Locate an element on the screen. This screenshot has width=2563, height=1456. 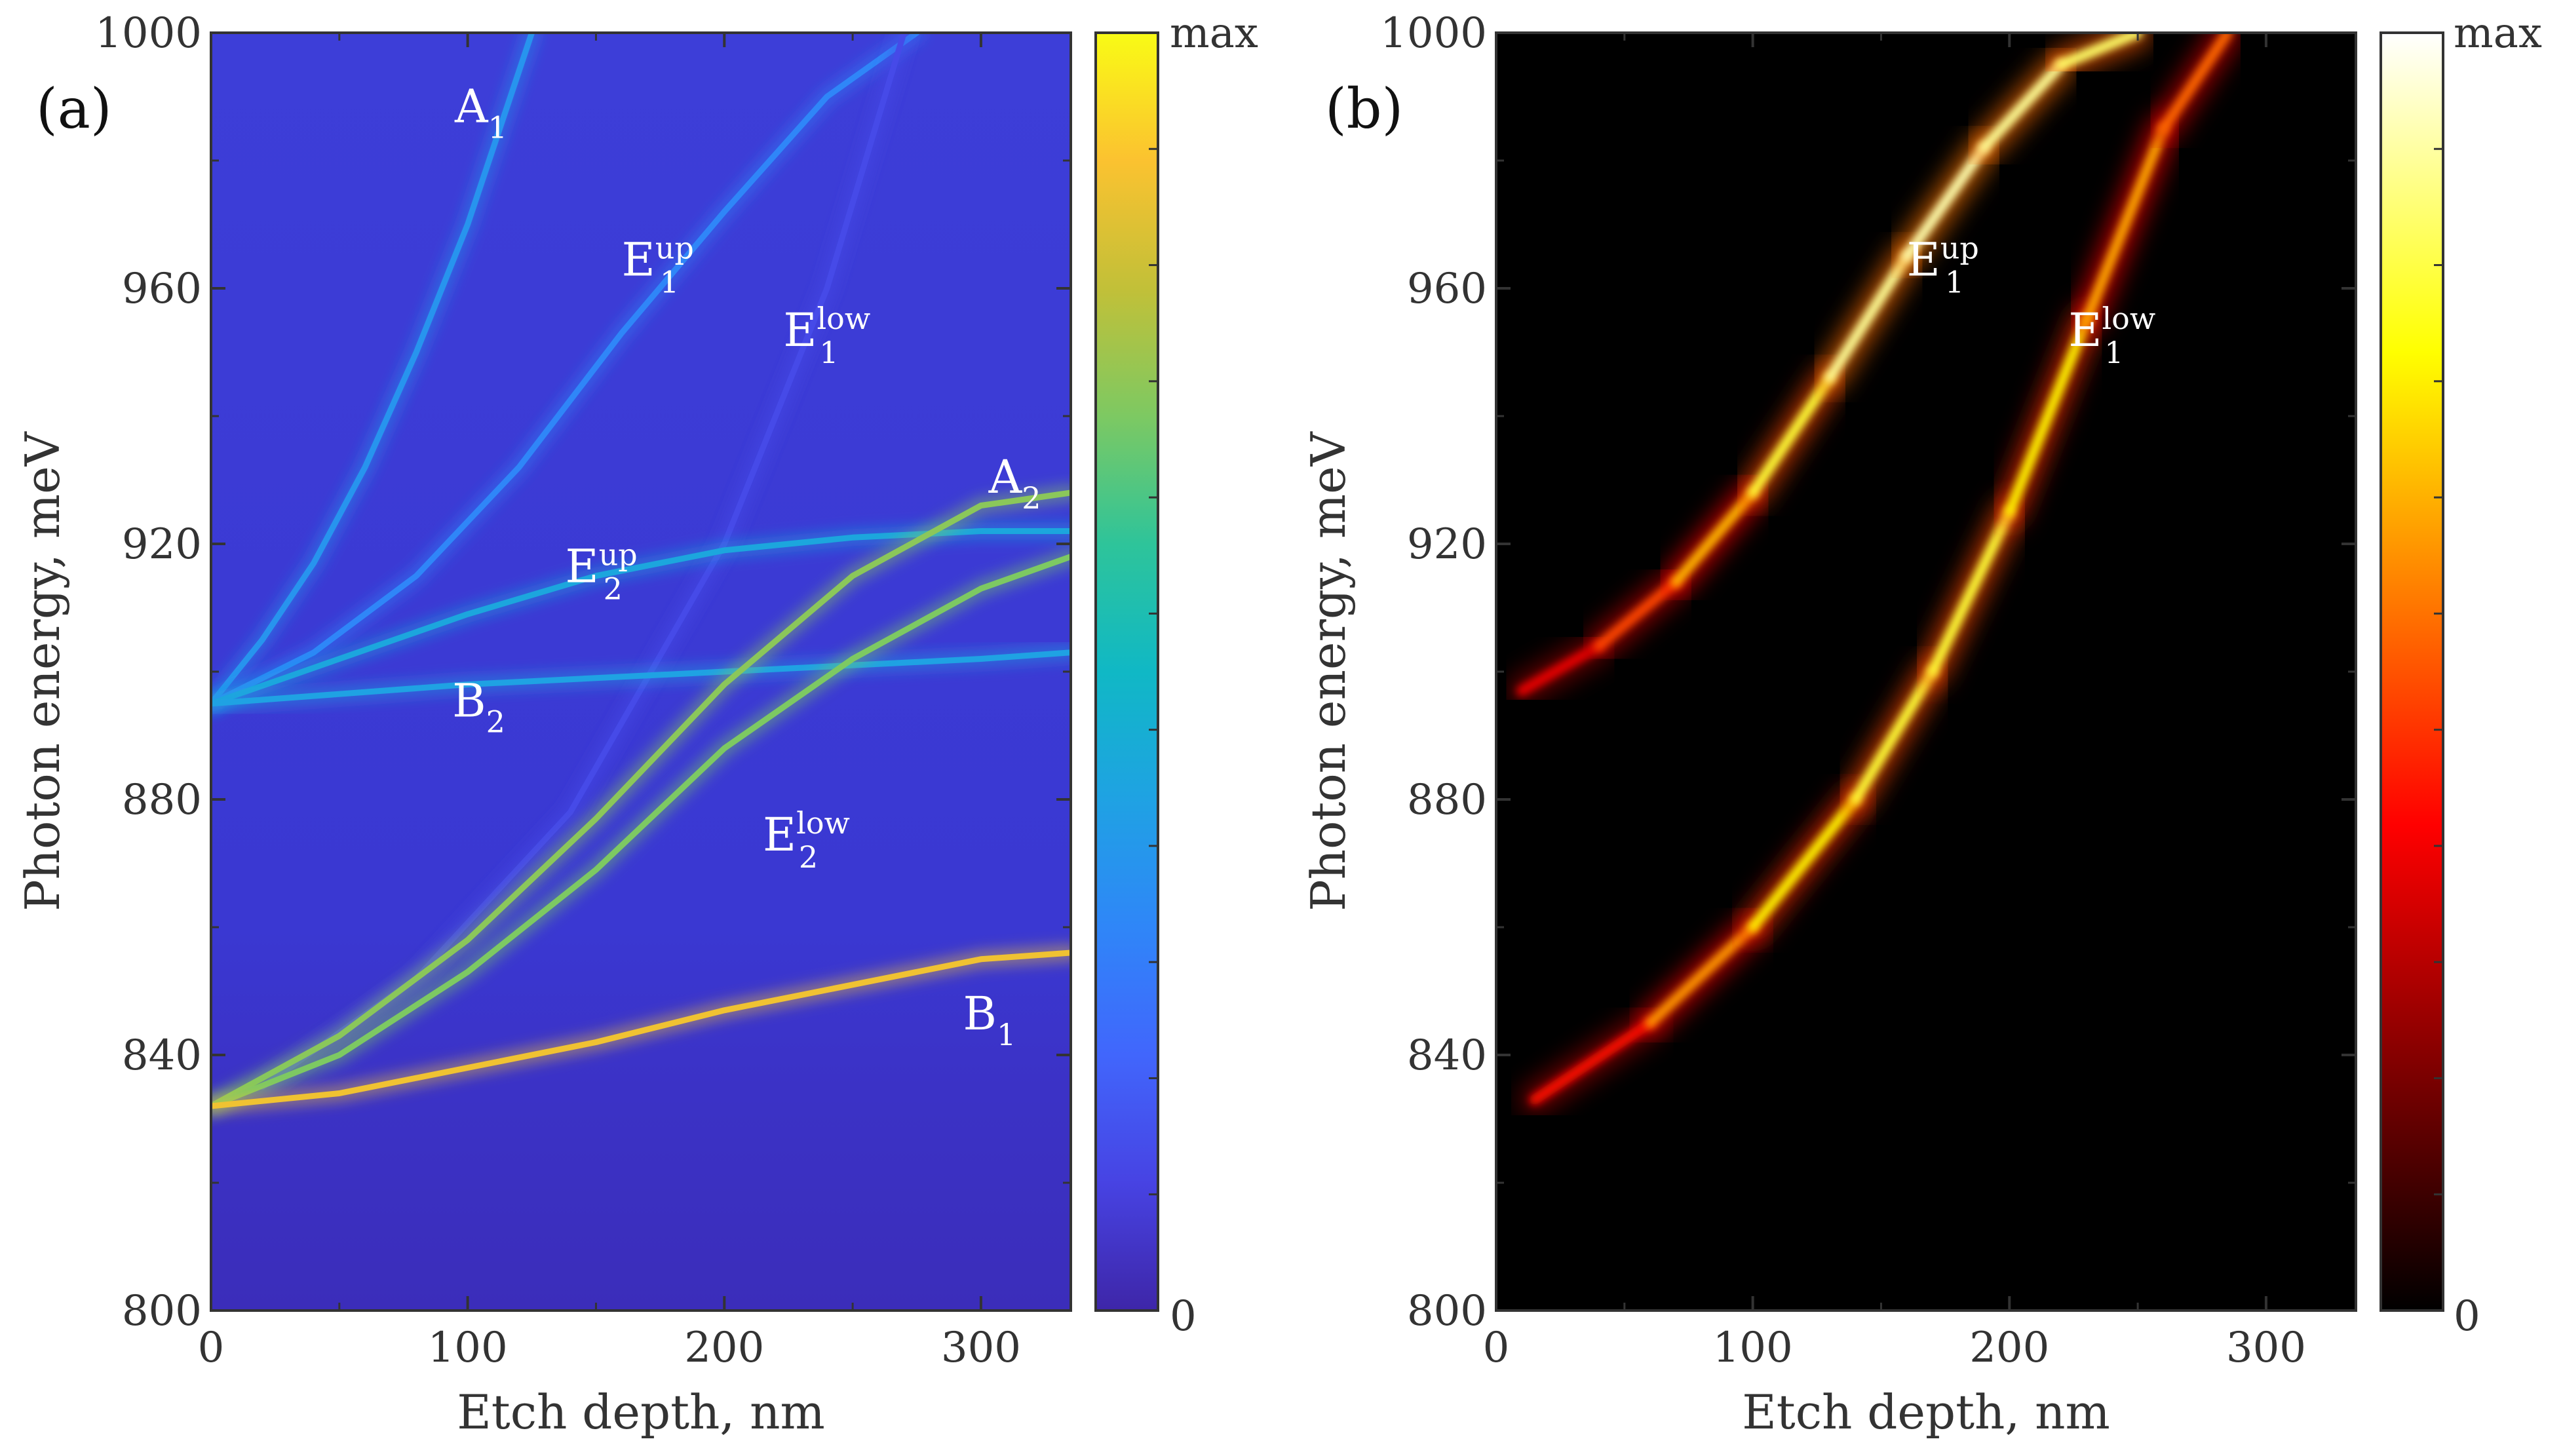
curve-annotation: A1 is located at coordinates (480, 112).